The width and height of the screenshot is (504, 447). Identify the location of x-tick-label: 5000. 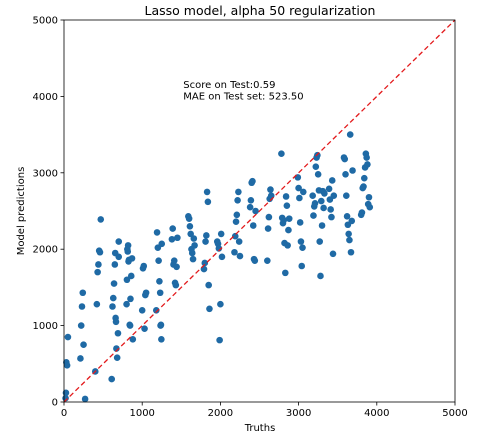
(454, 413).